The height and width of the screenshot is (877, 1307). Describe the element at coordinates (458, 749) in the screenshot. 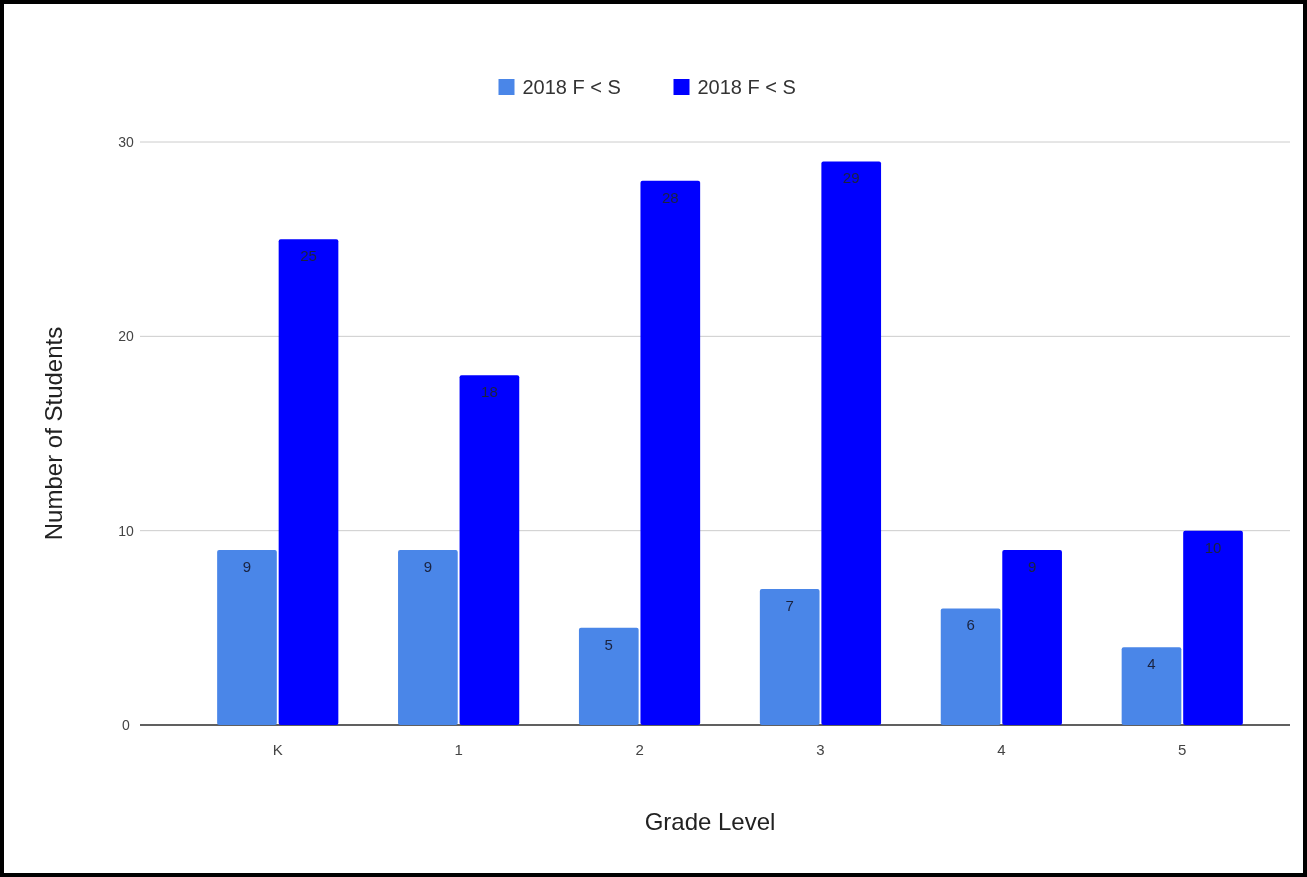

I see `x-tick-label: 1` at that location.